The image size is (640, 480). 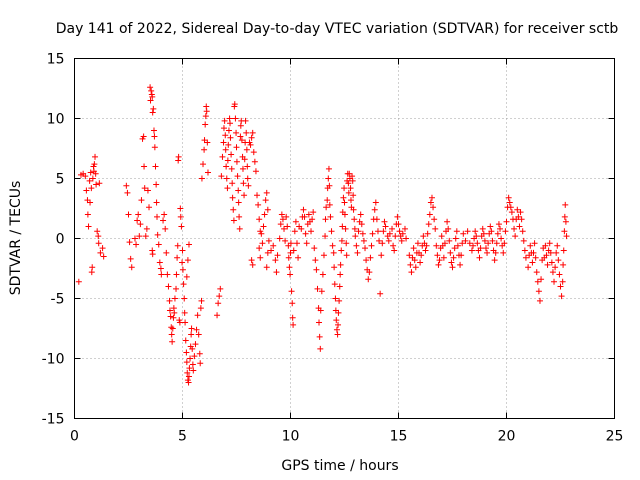 I want to click on x-tick-label: 25, so click(x=615, y=437).